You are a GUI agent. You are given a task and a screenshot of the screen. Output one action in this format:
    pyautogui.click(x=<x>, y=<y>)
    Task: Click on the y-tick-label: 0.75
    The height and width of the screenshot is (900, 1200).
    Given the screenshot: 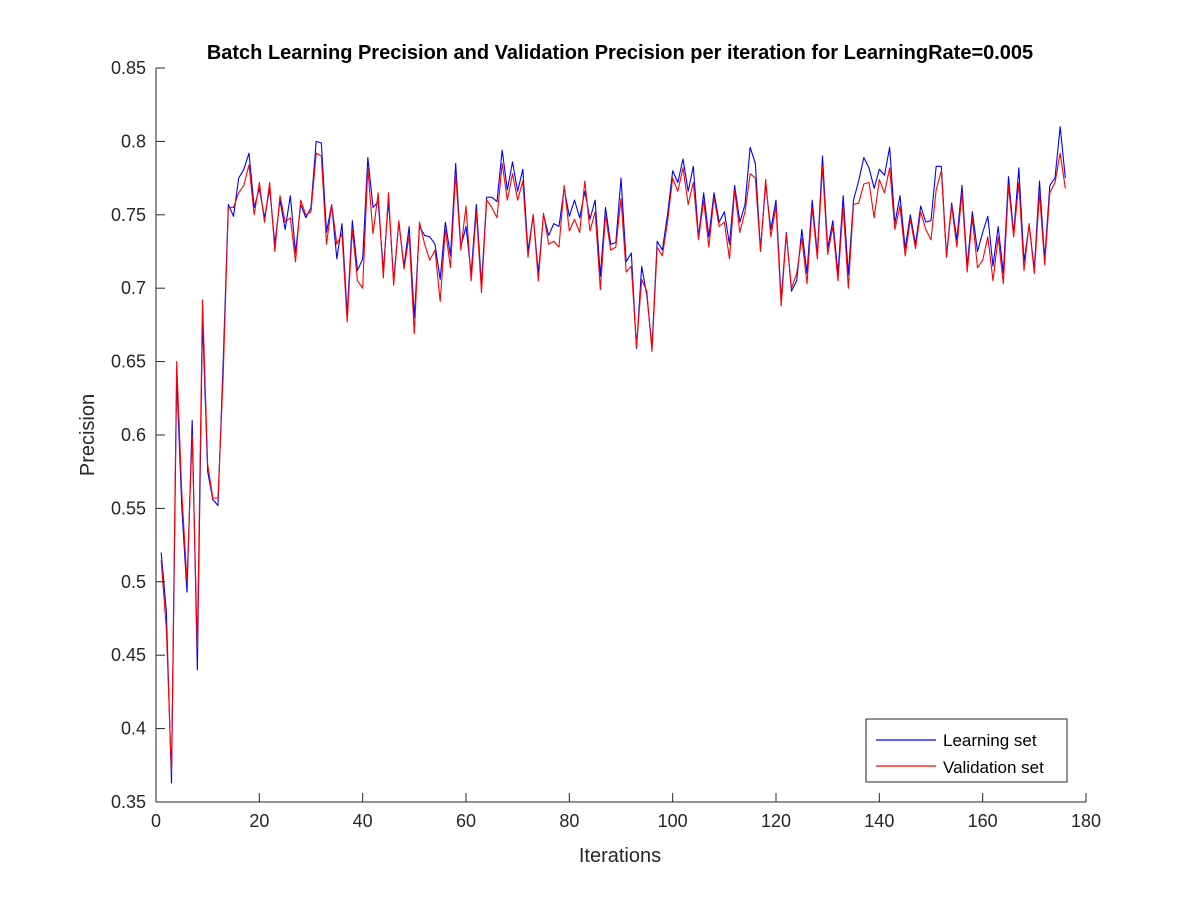 What is the action you would take?
    pyautogui.click(x=128, y=215)
    